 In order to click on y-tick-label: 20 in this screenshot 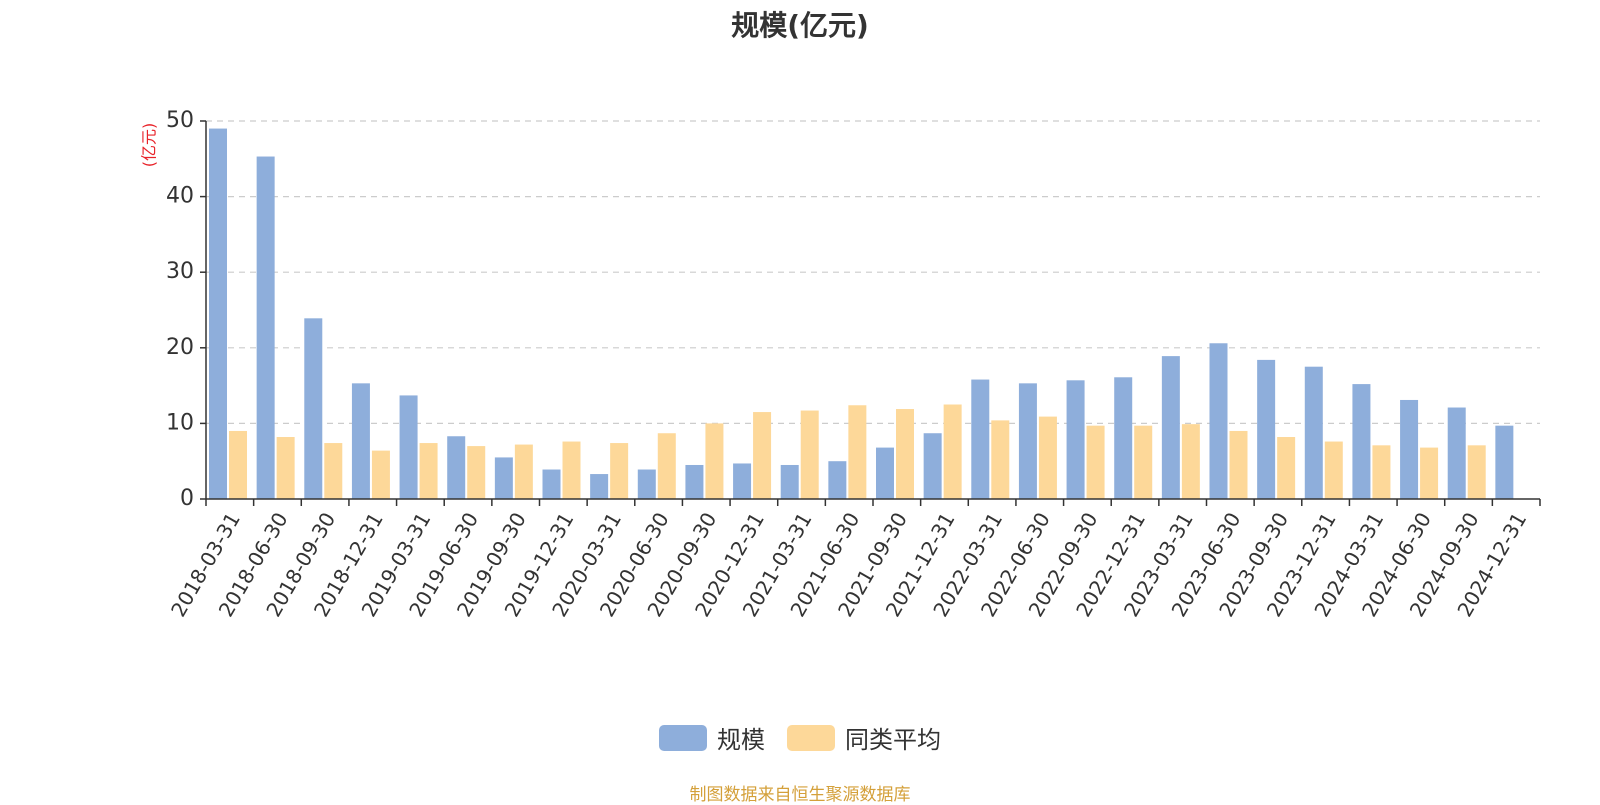, I will do `click(180, 347)`.